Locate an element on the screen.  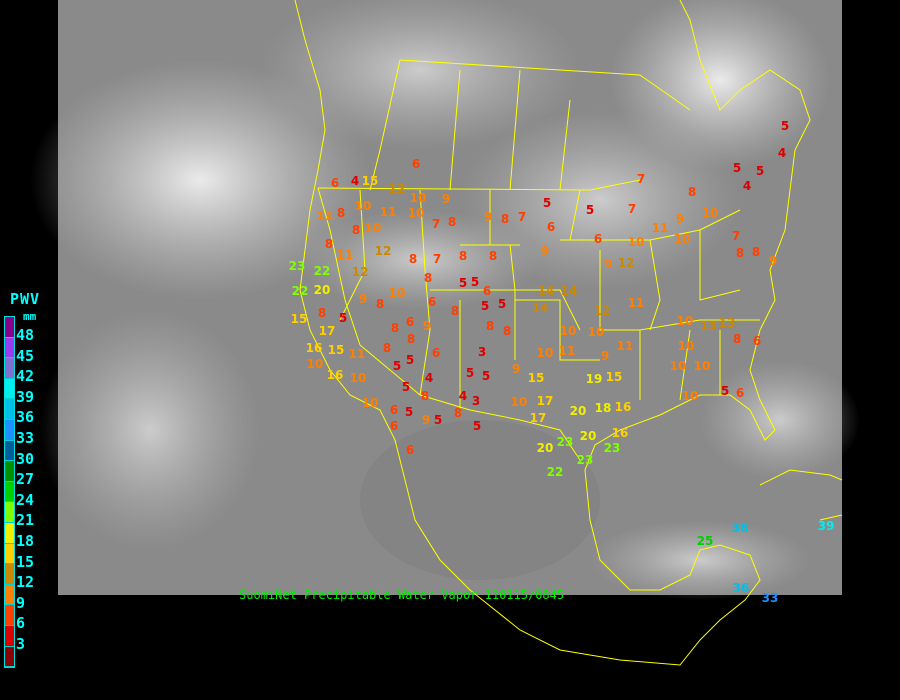
station-value: 4 is located at coordinates (747, 186).